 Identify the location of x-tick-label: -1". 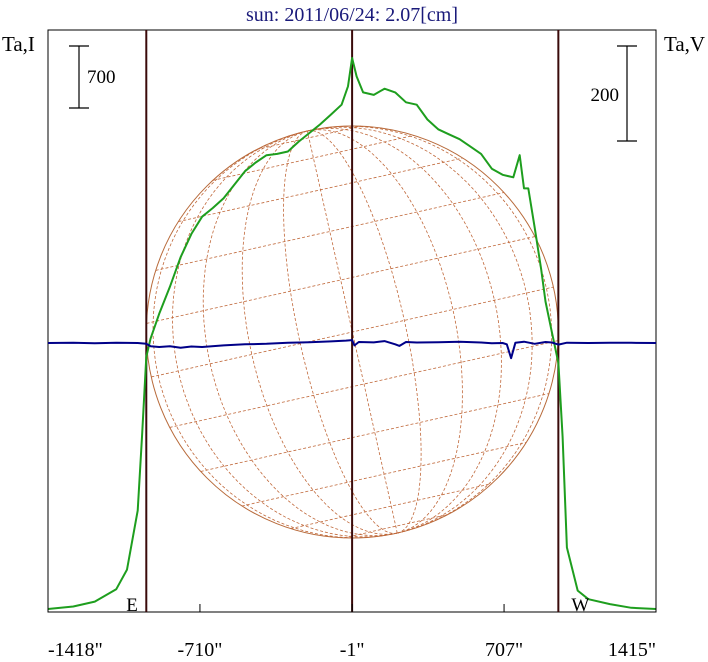
(352, 650).